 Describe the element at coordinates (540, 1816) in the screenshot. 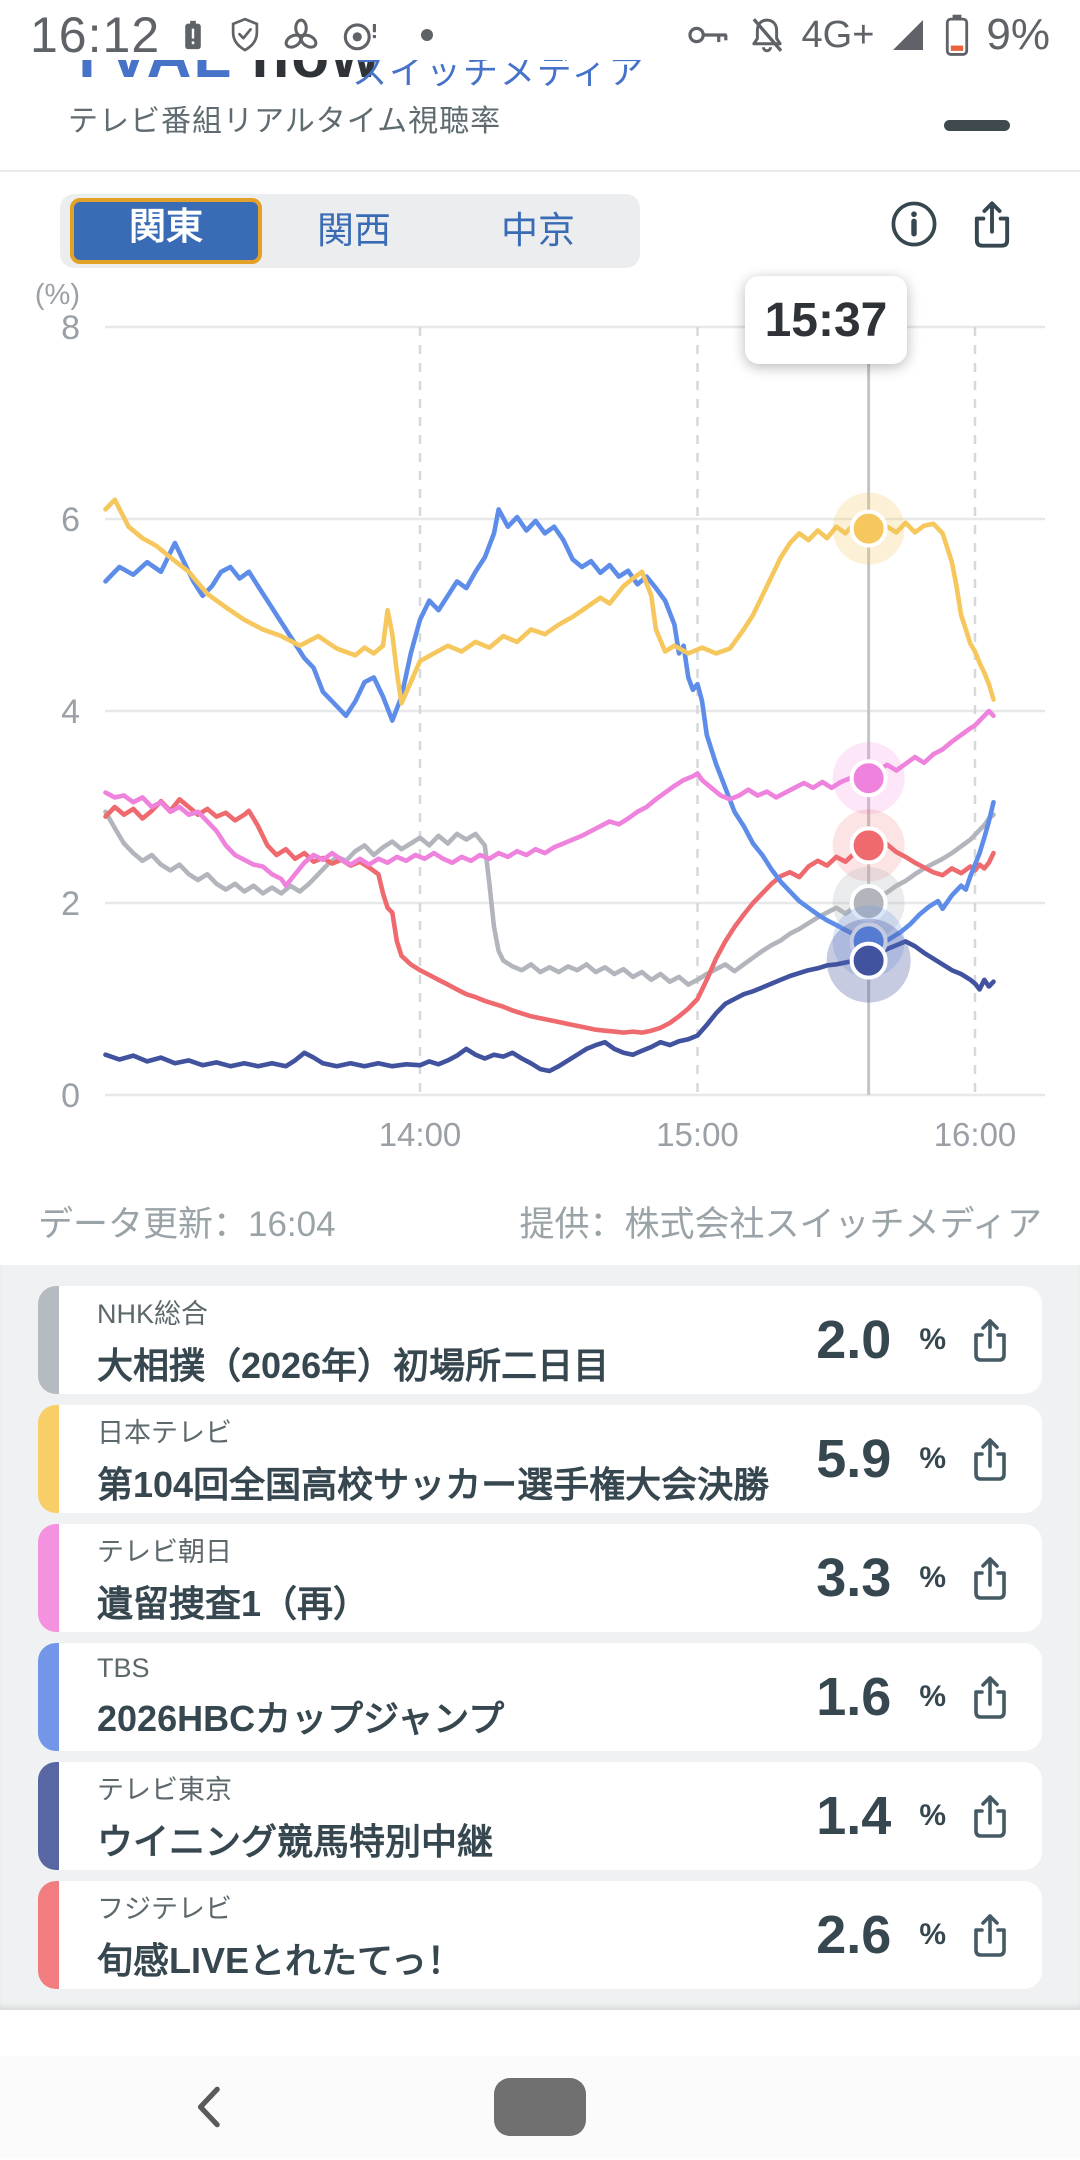

I see `program-card-4: テレビ東京ウイニング競馬特別中継 1.4%` at that location.